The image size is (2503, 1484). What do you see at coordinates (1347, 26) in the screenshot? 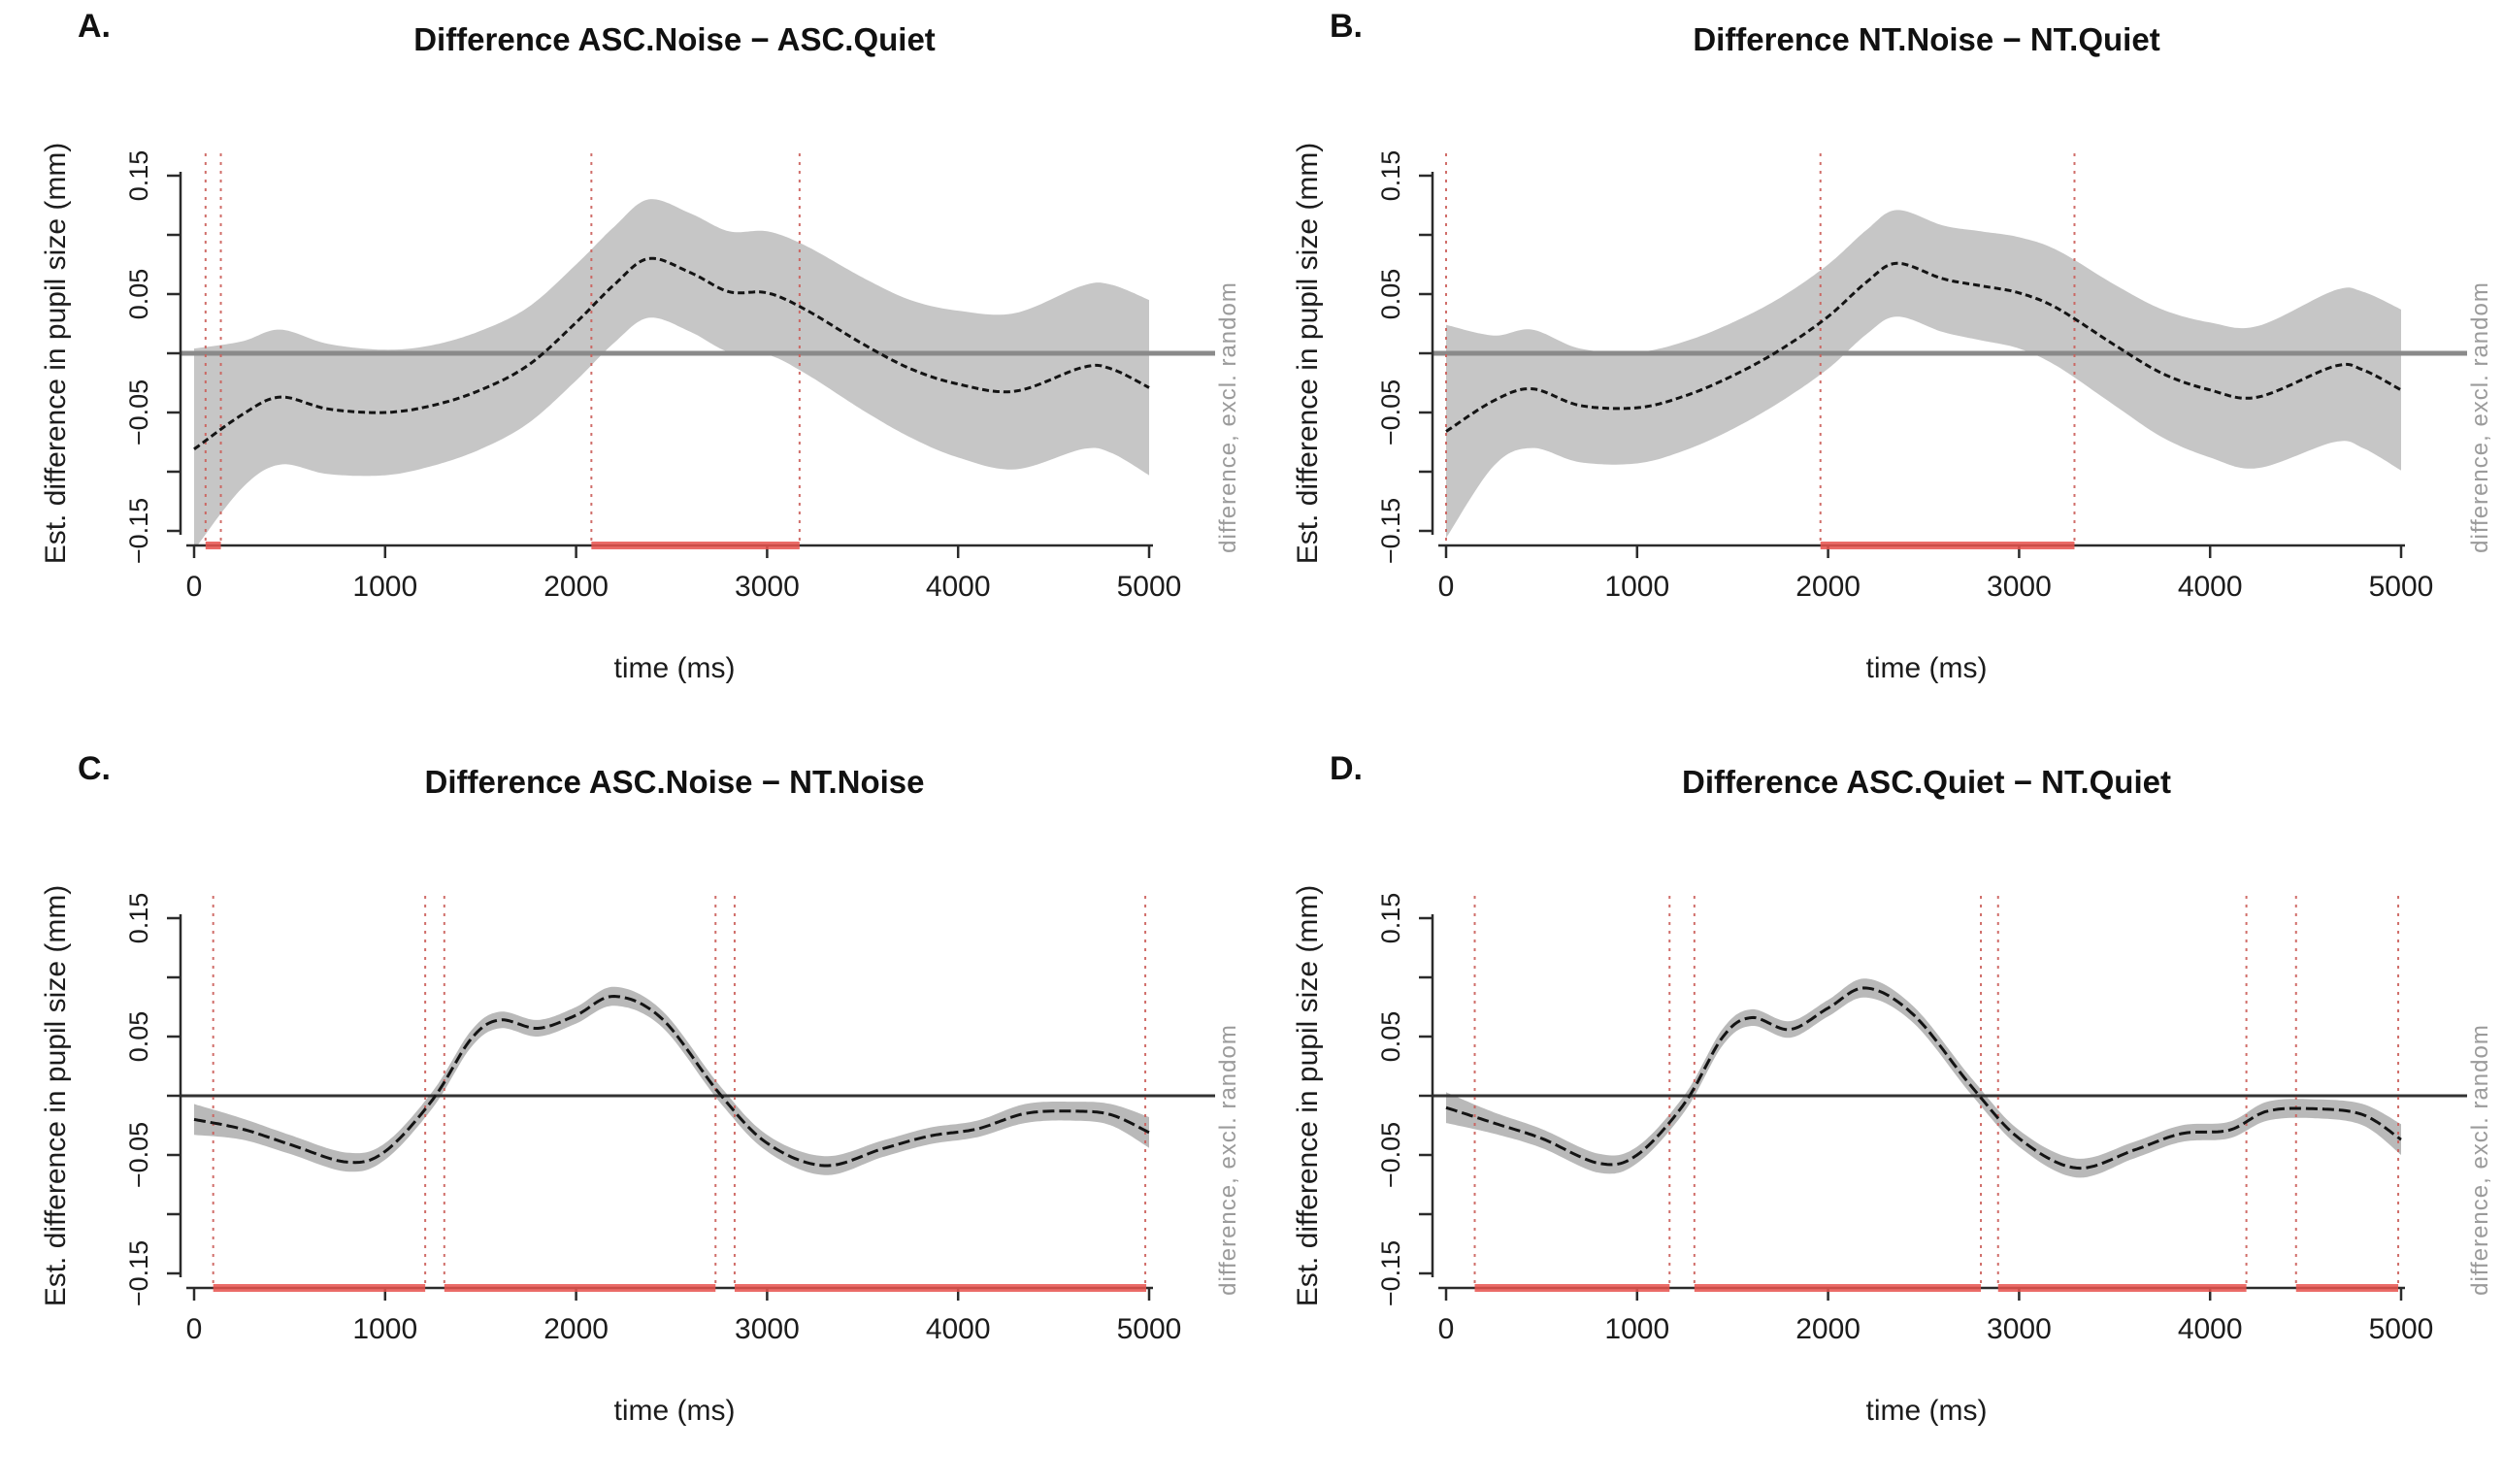
I see `panel-b-letter: B.` at bounding box center [1347, 26].